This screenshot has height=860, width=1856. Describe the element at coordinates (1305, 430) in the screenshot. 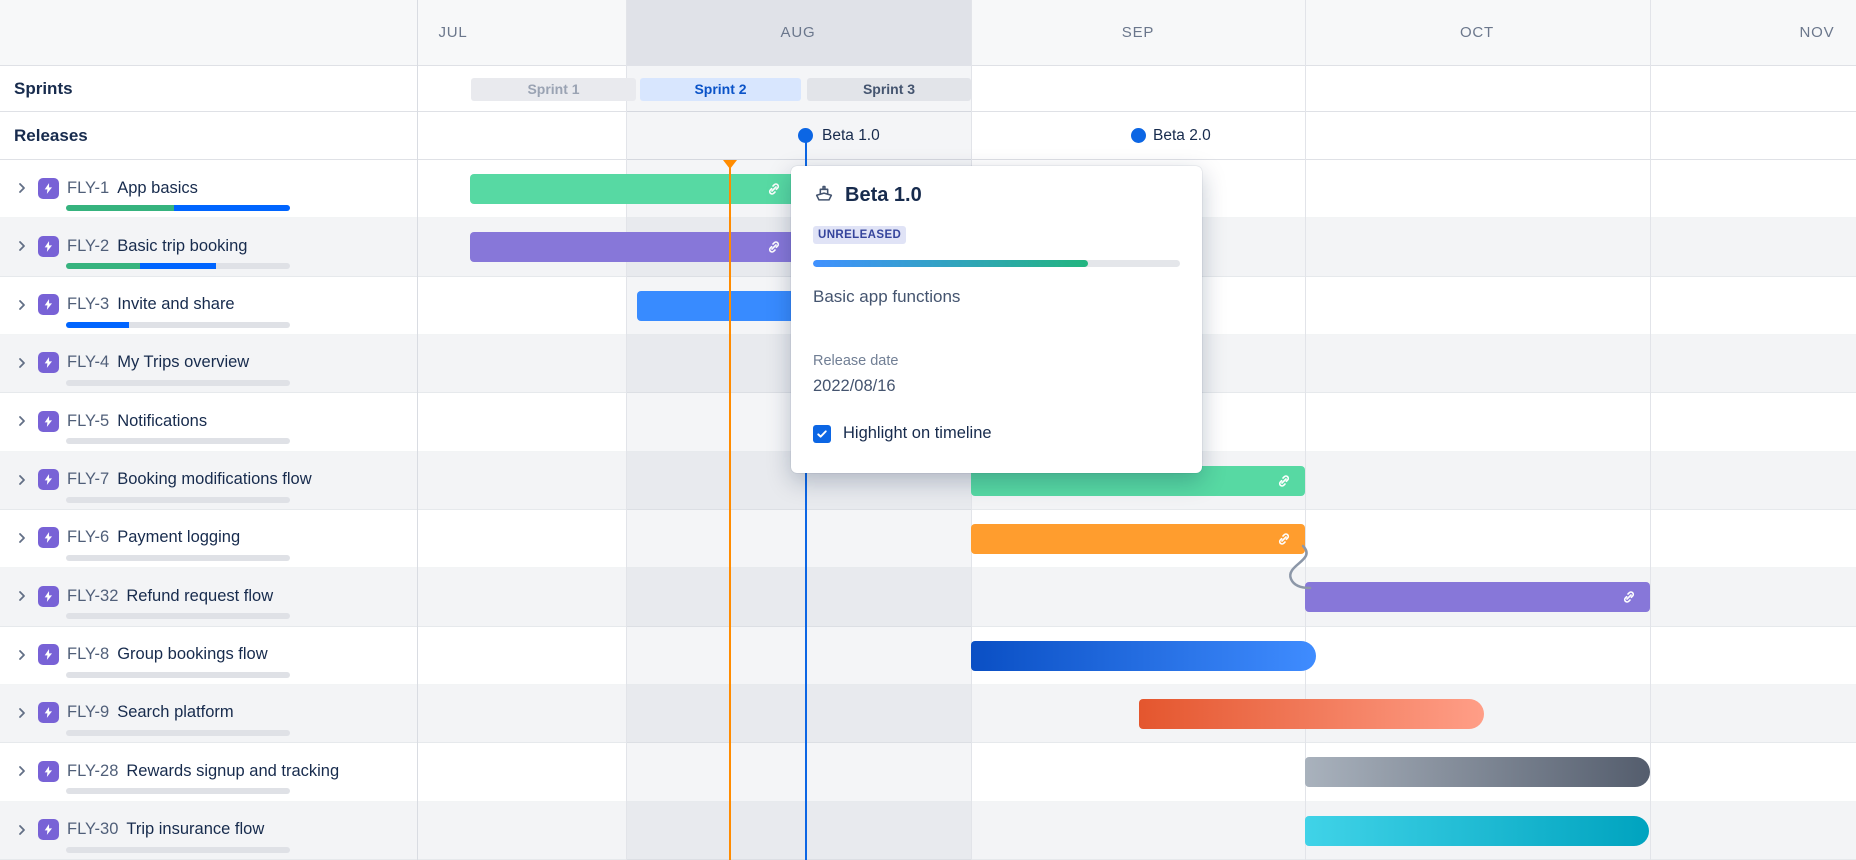

I see `gridline-oct` at that location.